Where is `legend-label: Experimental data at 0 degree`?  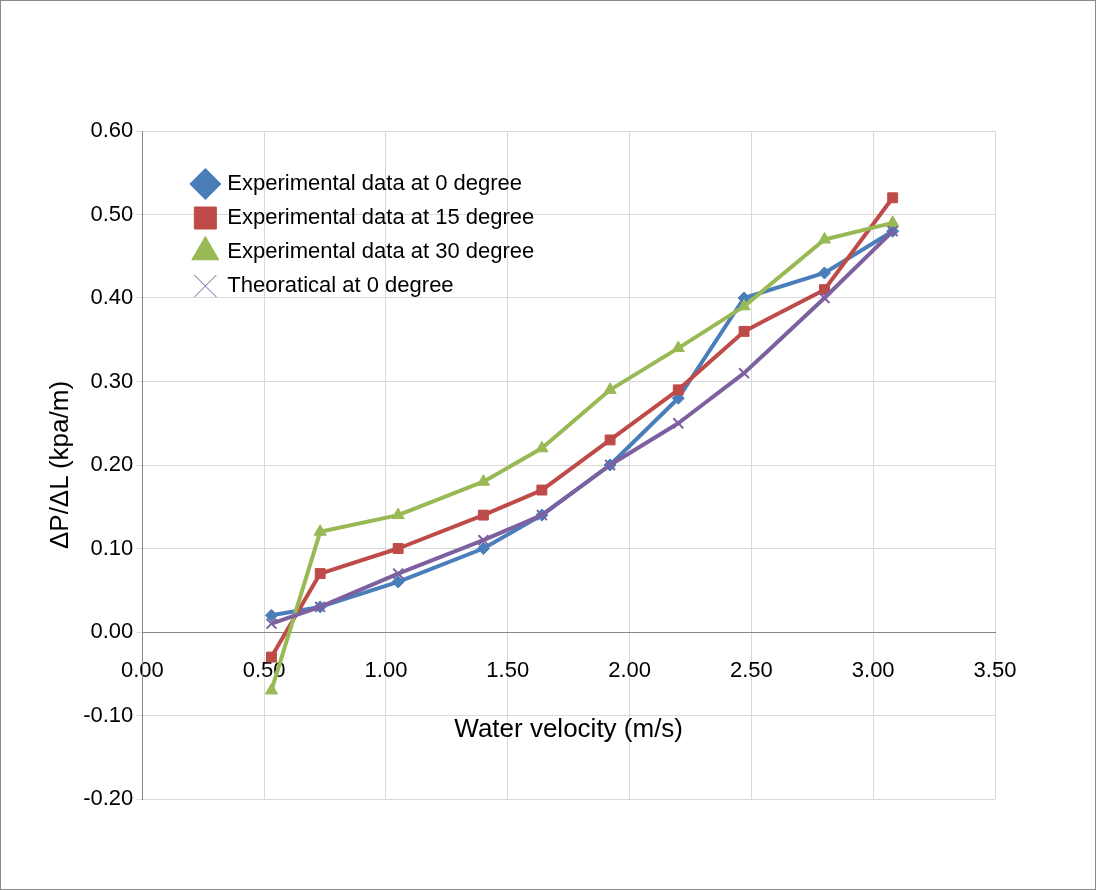 legend-label: Experimental data at 0 degree is located at coordinates (375, 183).